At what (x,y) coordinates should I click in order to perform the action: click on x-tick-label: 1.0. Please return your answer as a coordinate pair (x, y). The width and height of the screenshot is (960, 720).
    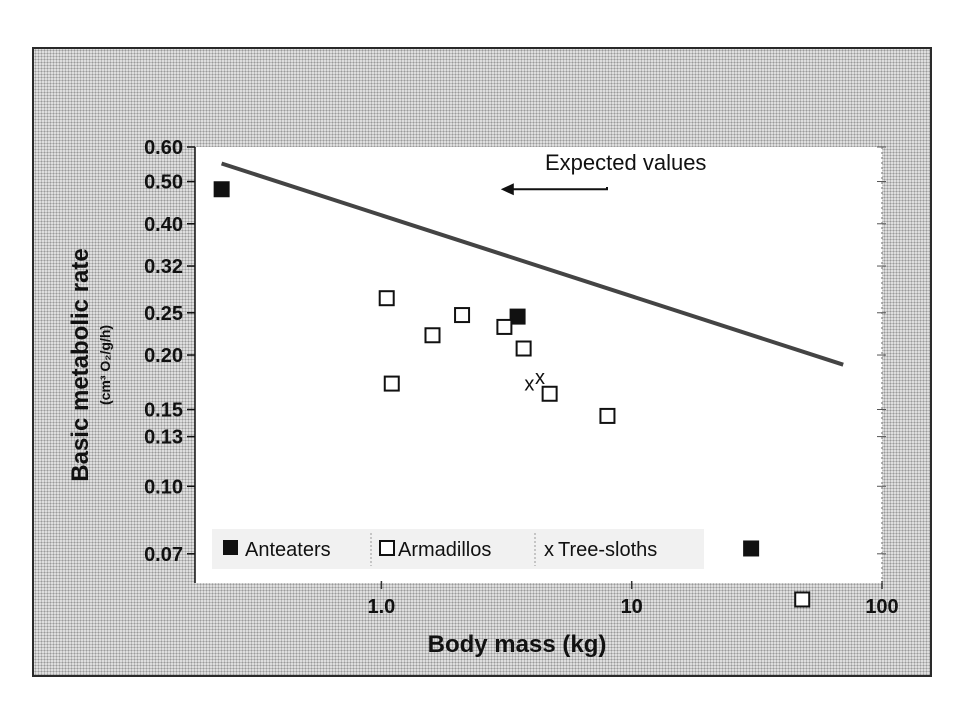
    Looking at the image, I should click on (381, 607).